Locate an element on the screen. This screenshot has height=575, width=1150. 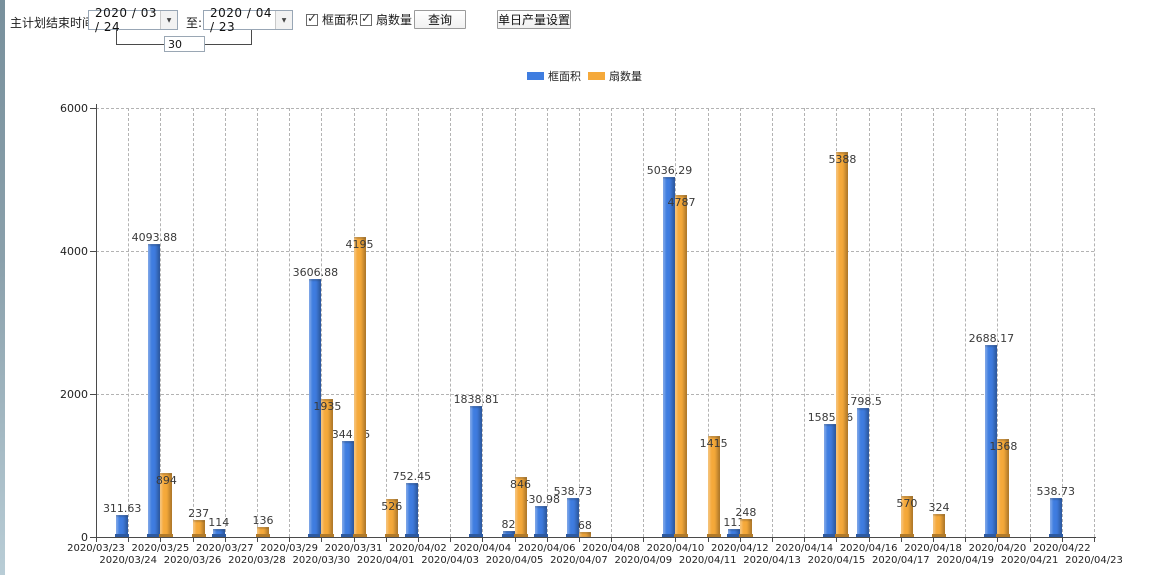
x-axis-label: 2020/04/06 is located at coordinates (546, 548).